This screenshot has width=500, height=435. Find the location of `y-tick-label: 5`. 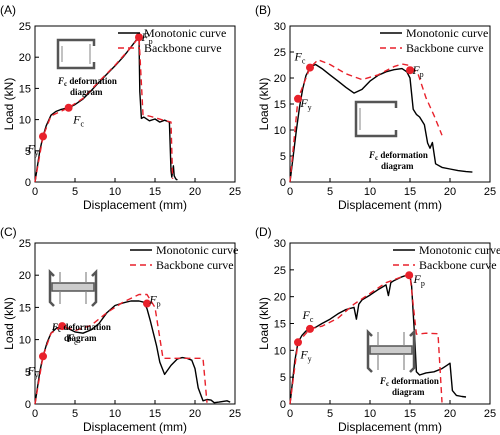

y-tick-label: 5 is located at coordinates (283, 157).